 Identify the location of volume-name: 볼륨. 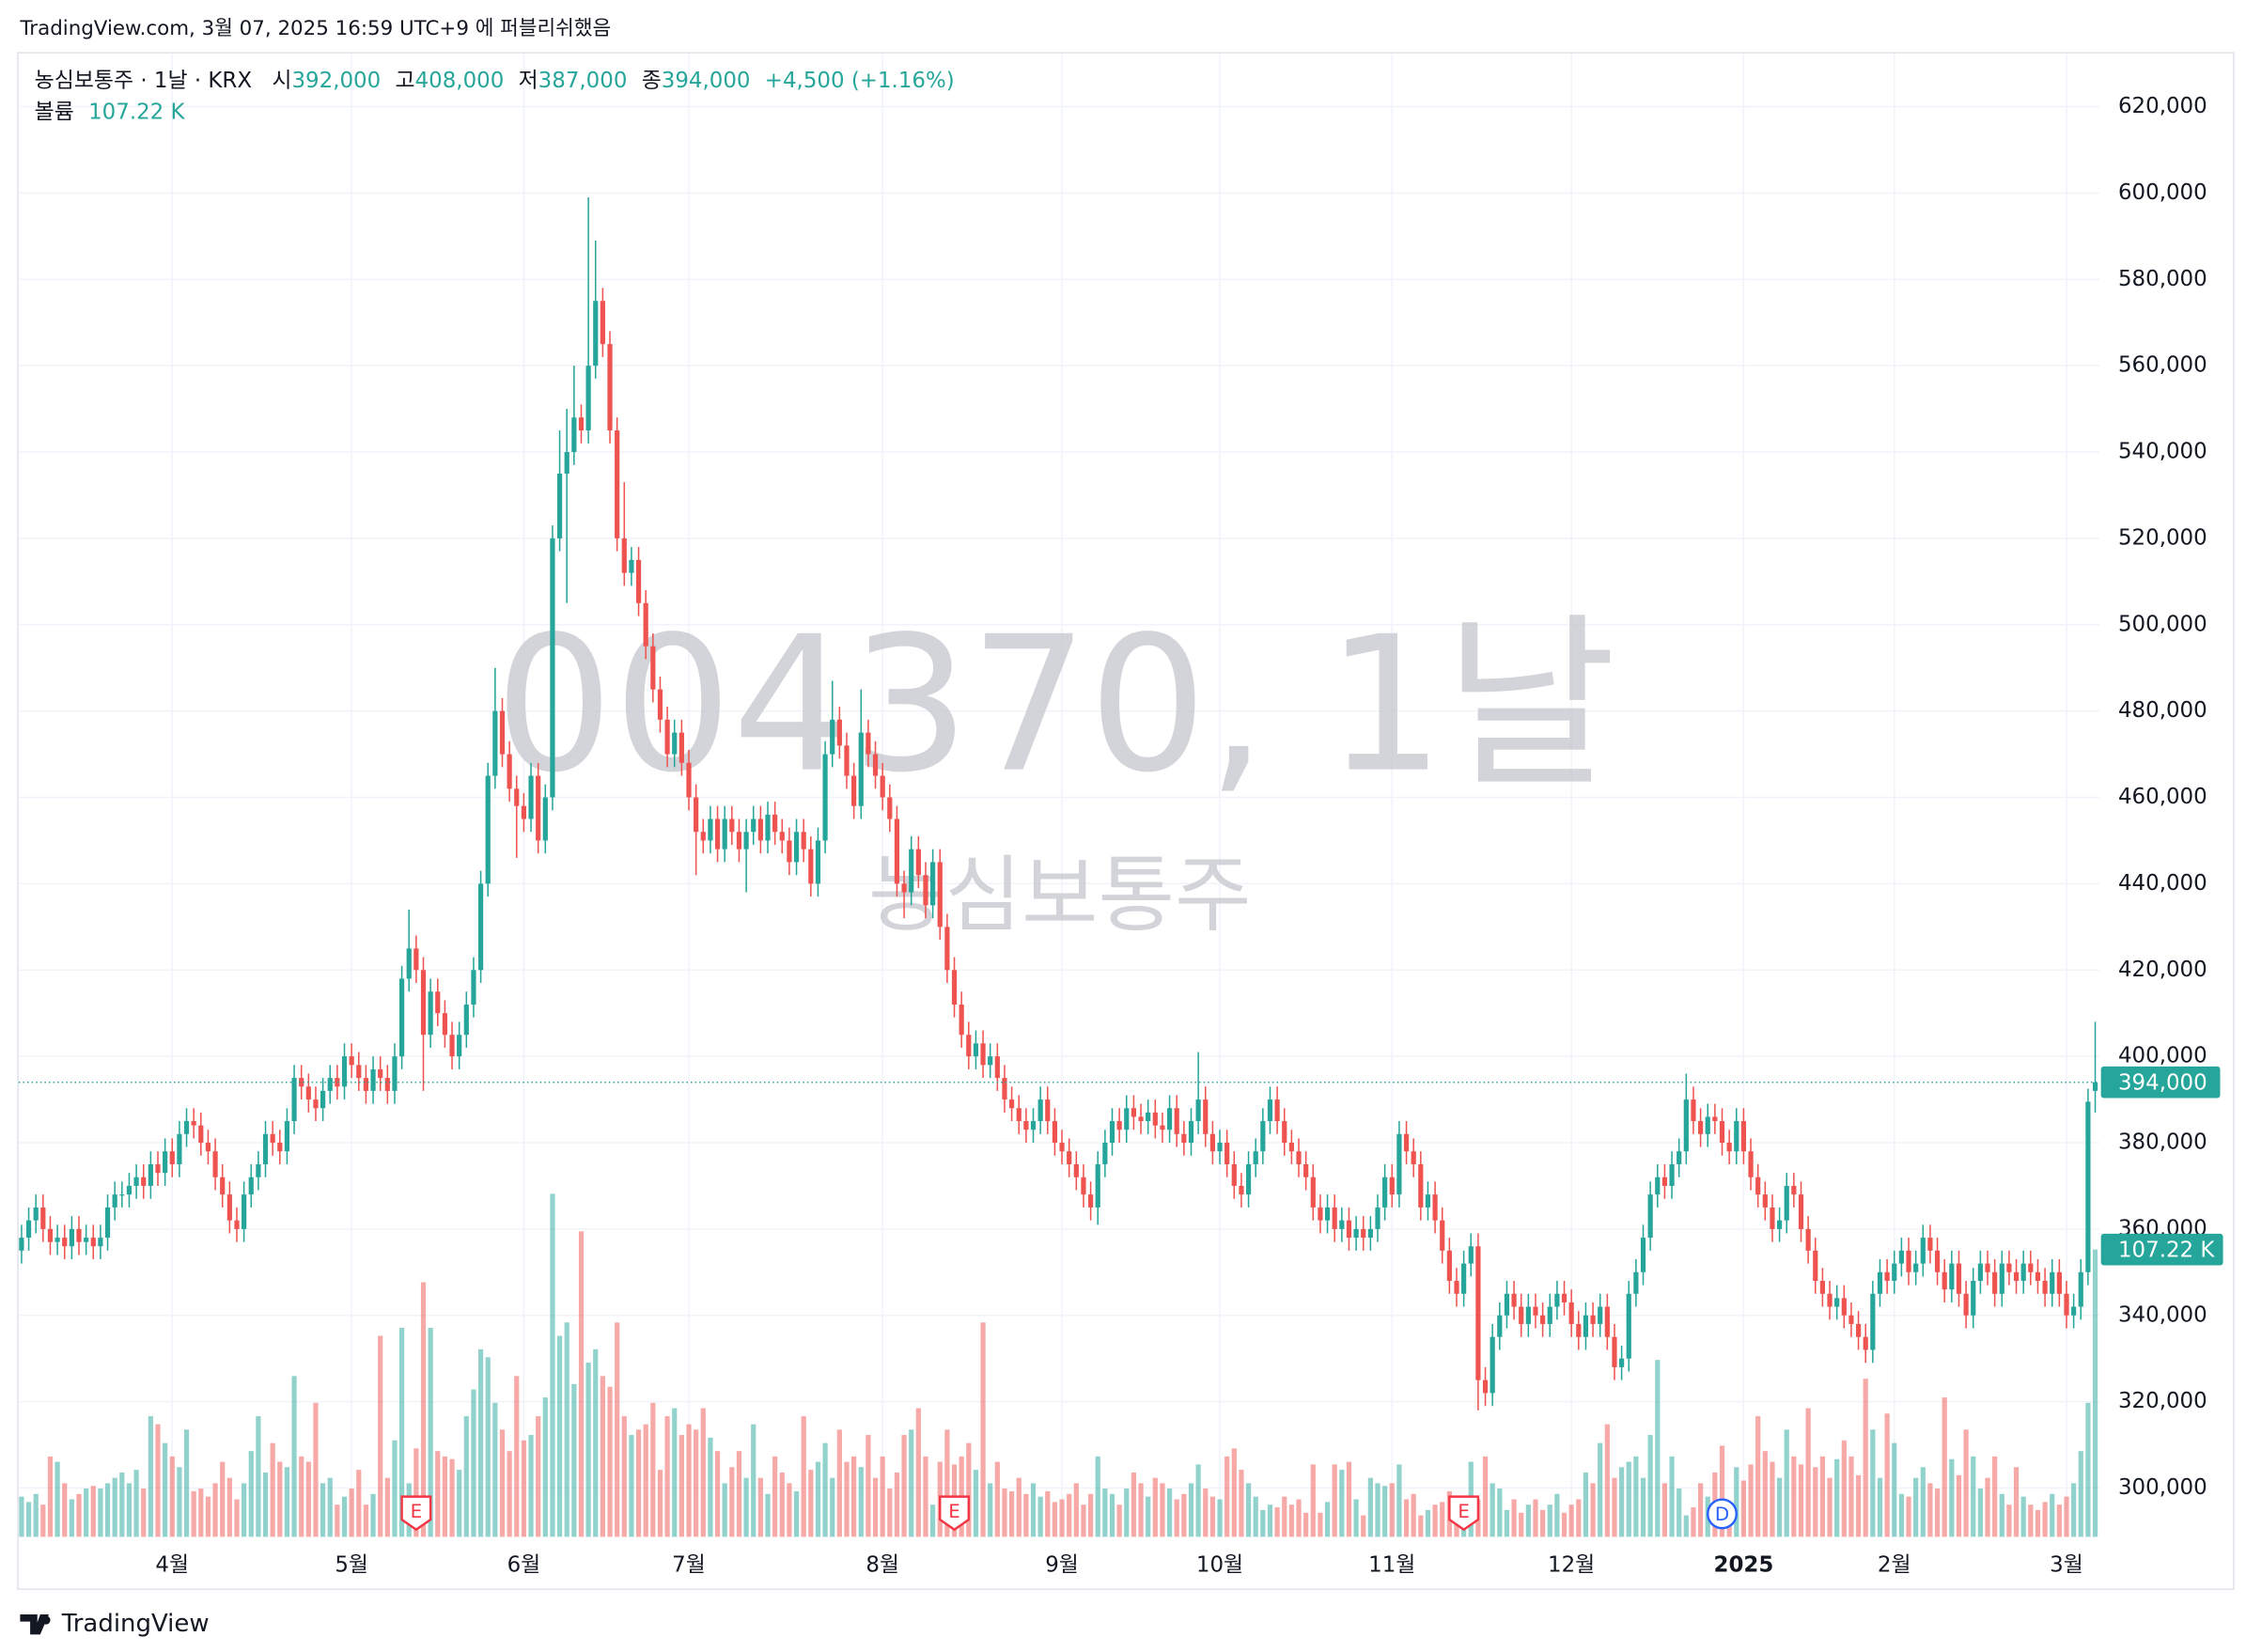
(55, 112).